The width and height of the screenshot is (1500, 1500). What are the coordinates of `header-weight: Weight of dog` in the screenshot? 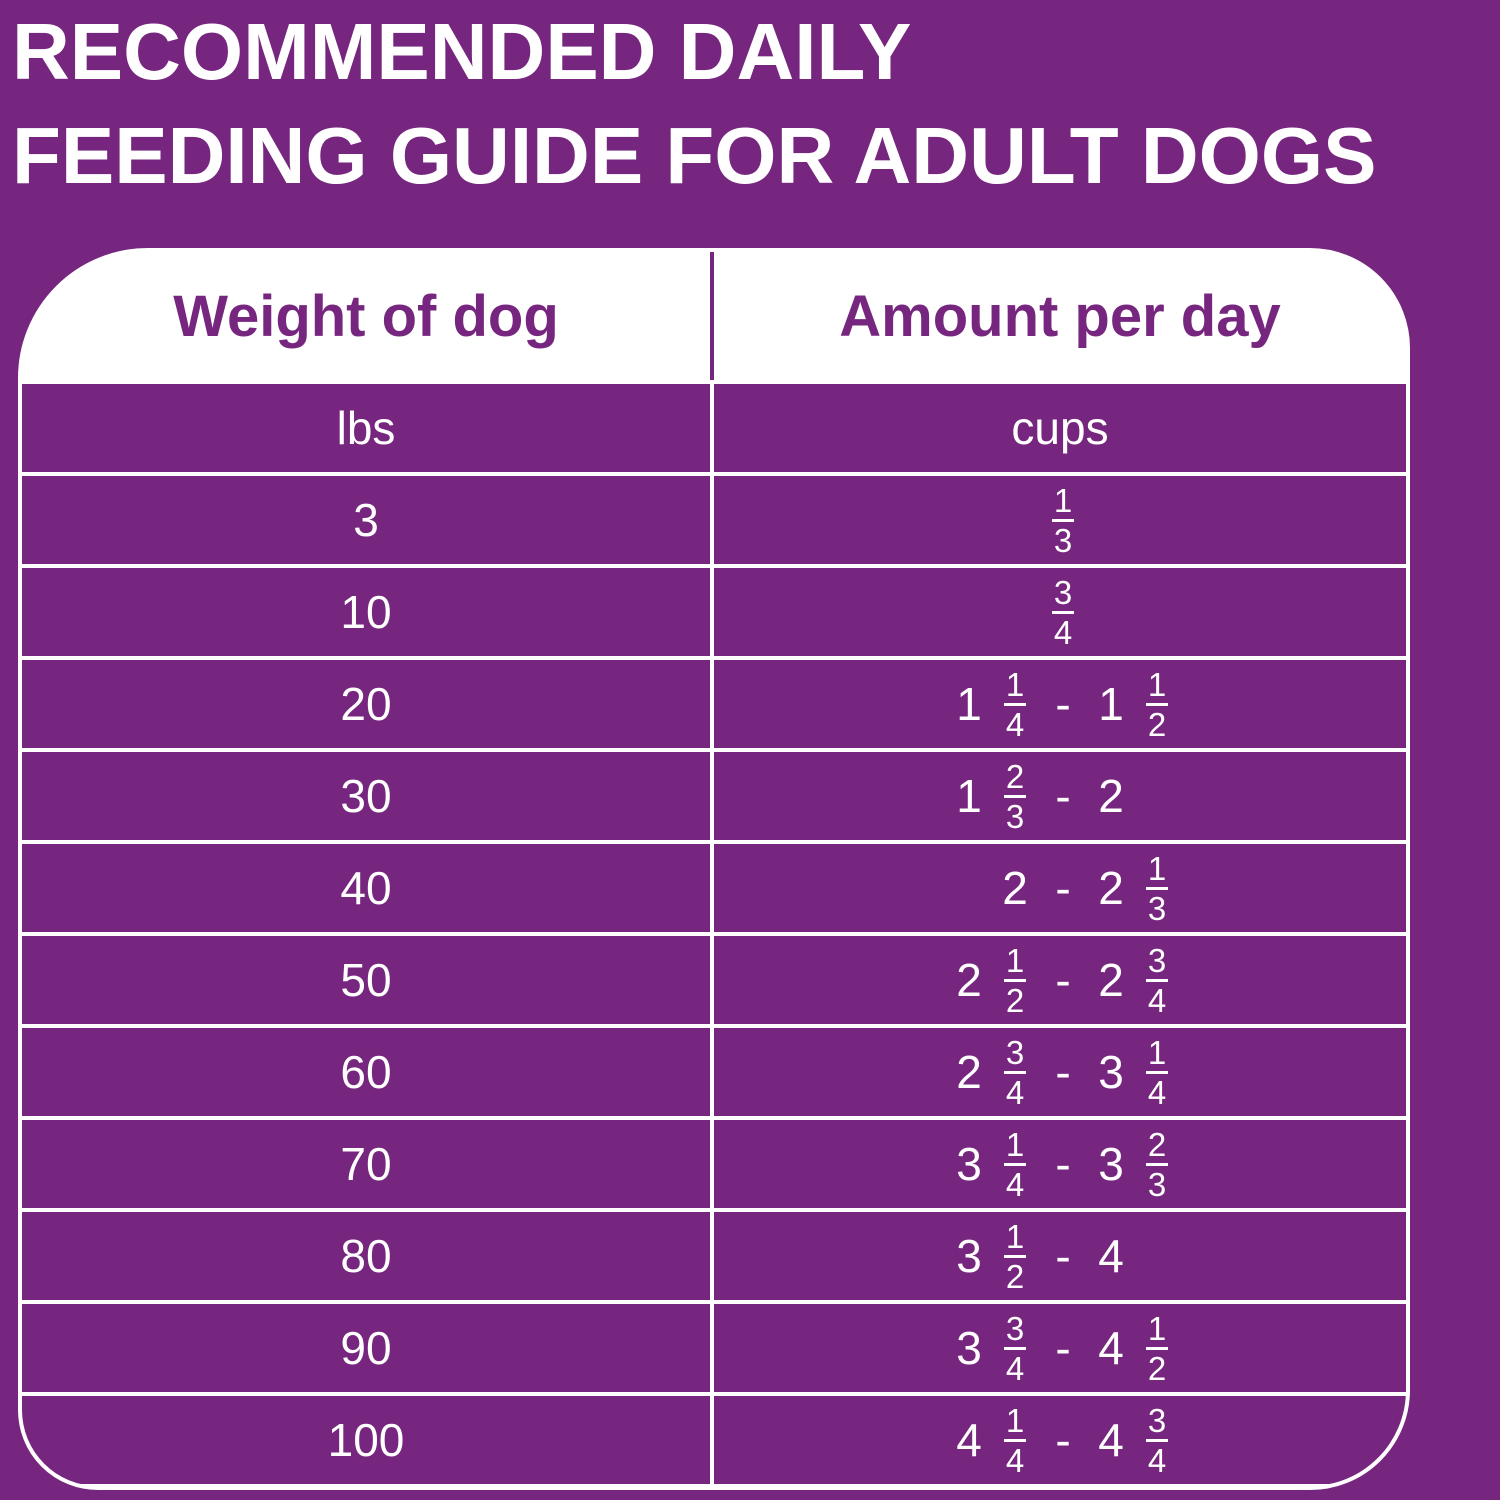 It's located at (368, 316).